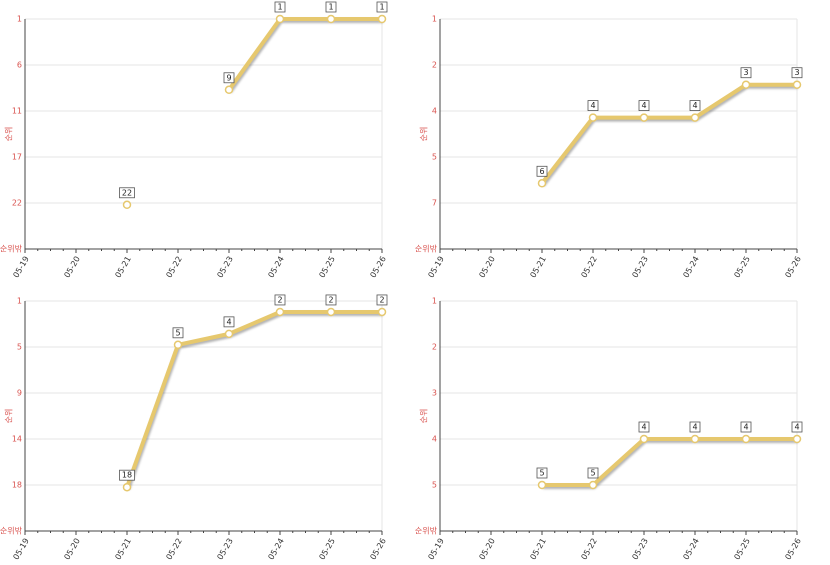  What do you see at coordinates (17, 485) in the screenshot?
I see `y-tick-label: 18` at bounding box center [17, 485].